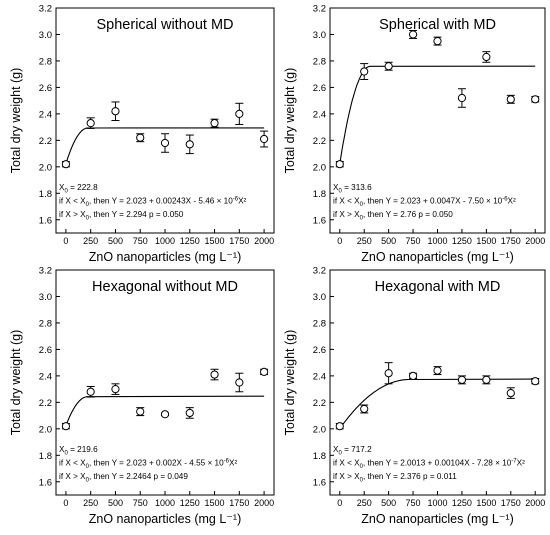  I want to click on annotation-line: if X > X0, then Y = 2.376 p = 0.011, so click(395, 478).